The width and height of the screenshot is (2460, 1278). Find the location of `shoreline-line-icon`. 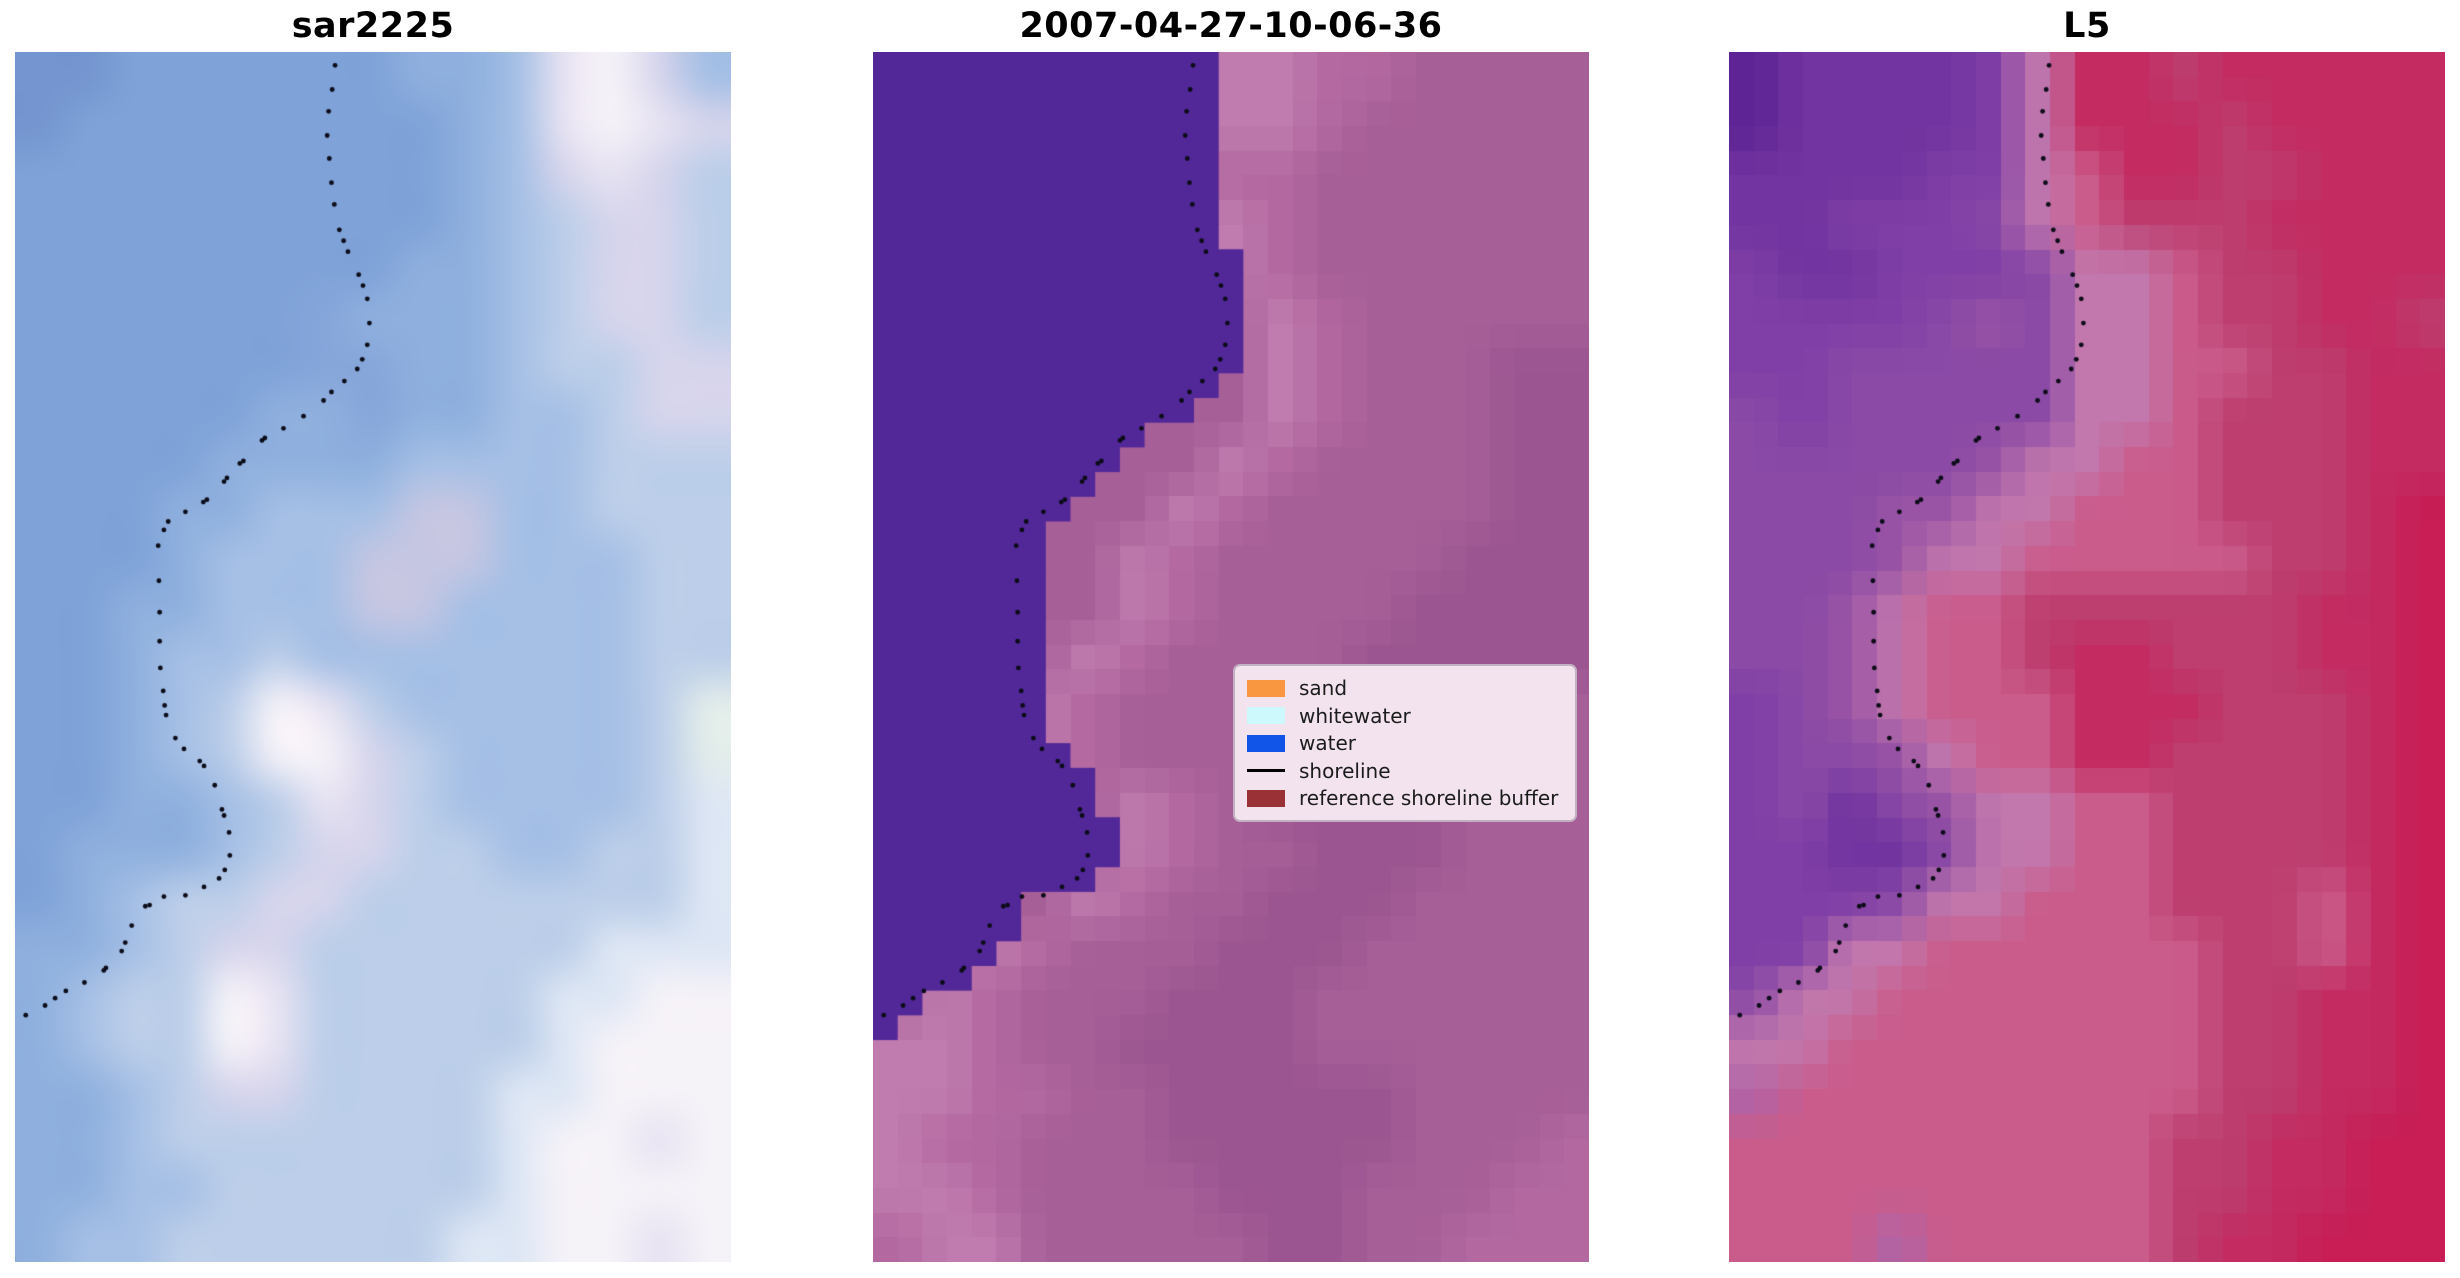

shoreline-line-icon is located at coordinates (1266, 770).